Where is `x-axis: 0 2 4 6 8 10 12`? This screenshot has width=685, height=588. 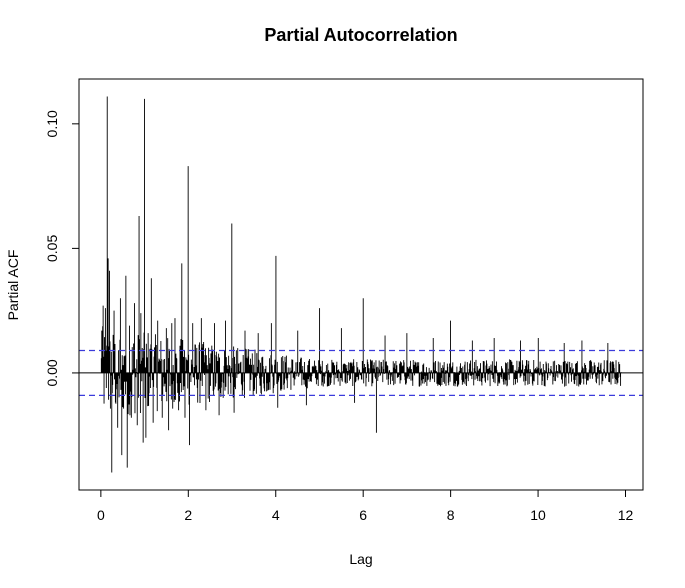
x-axis: 0 2 4 6 8 10 12 is located at coordinates (365, 506).